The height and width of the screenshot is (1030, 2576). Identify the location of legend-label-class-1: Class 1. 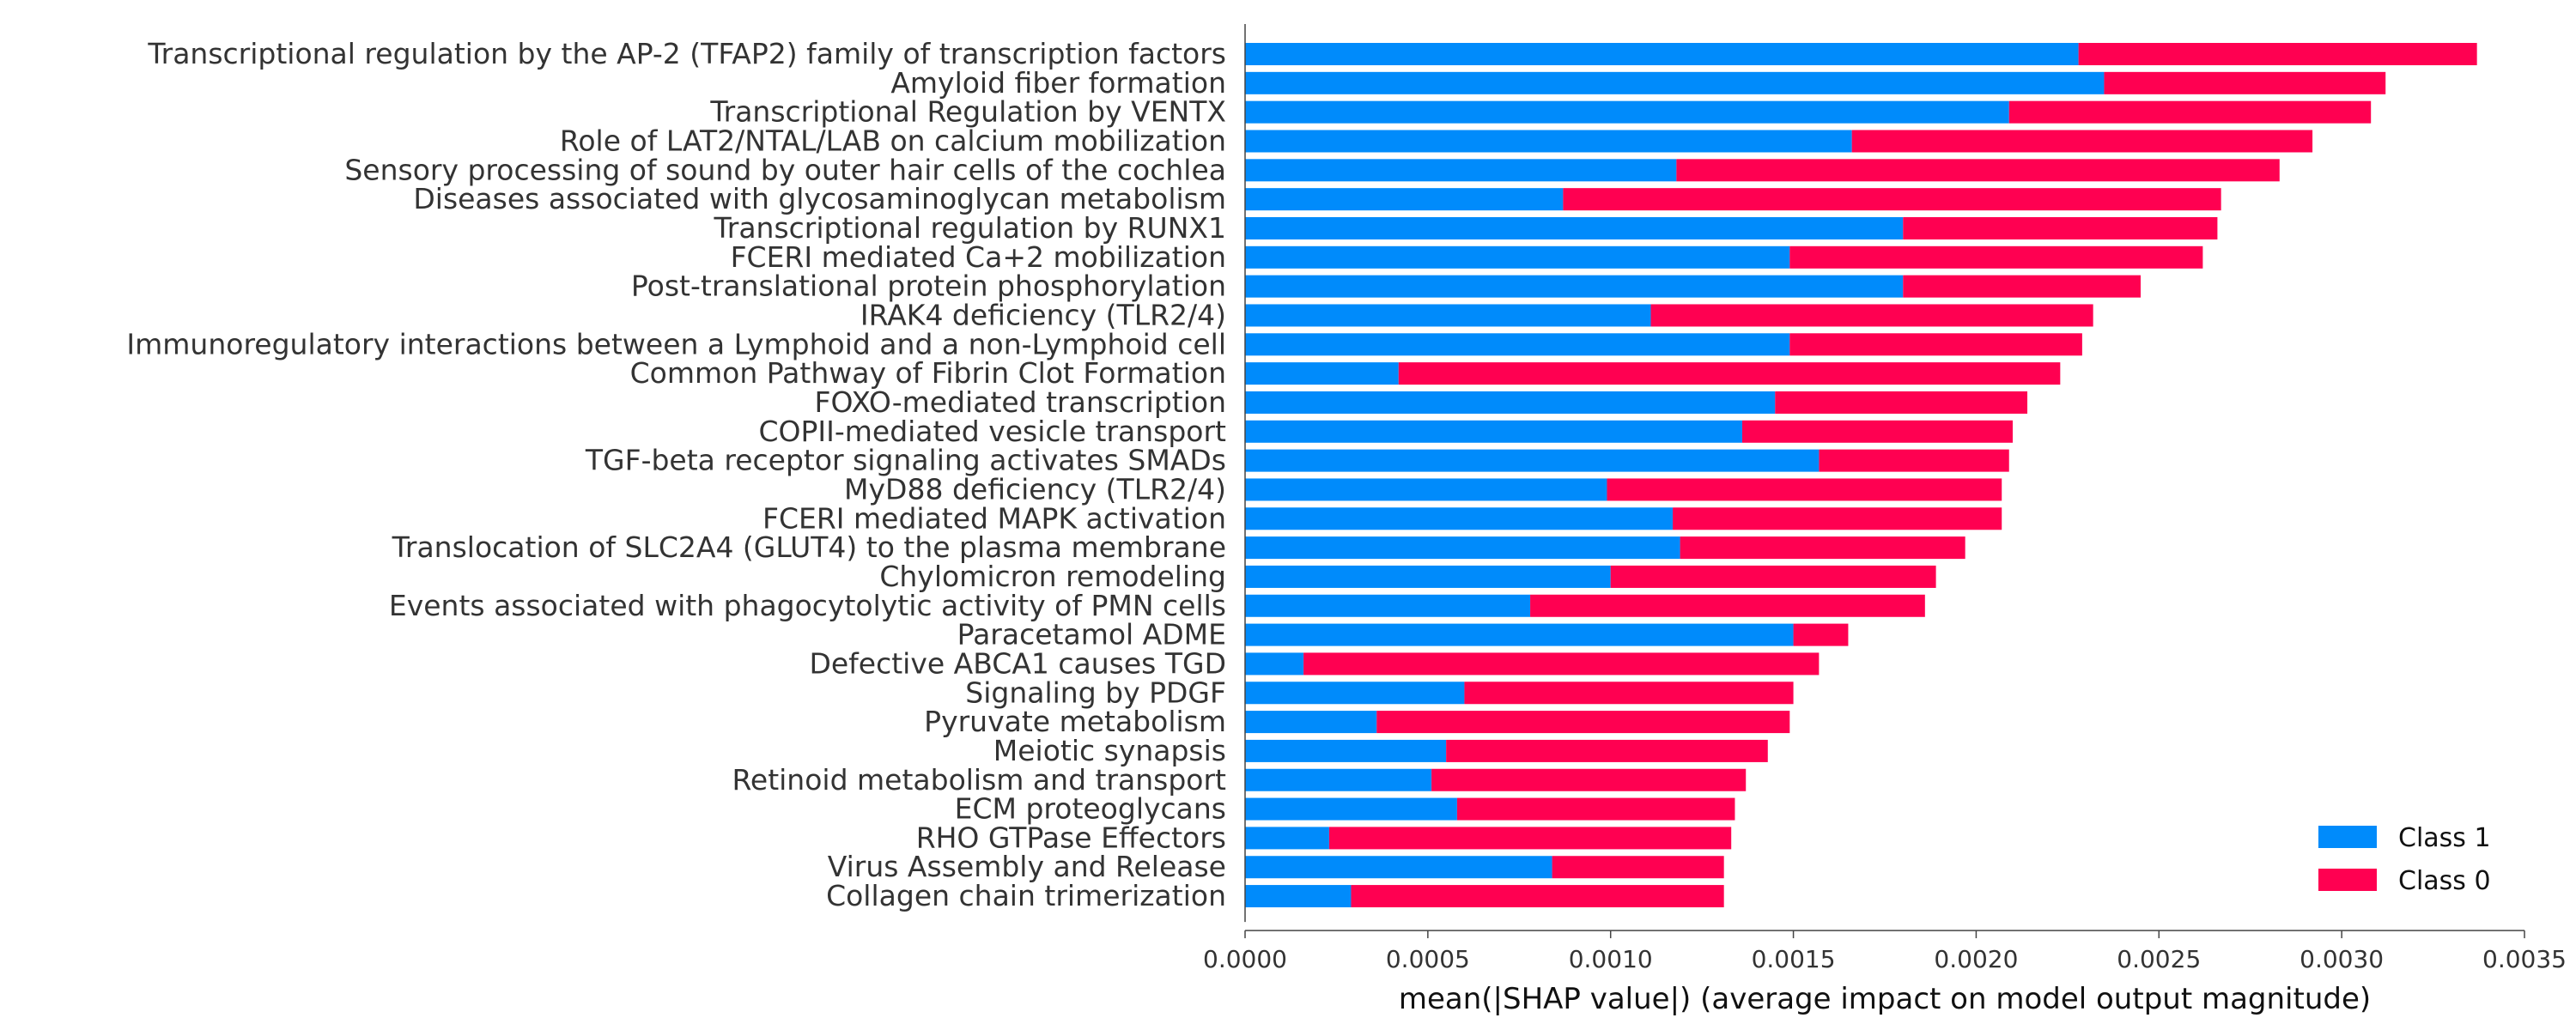
(2444, 838).